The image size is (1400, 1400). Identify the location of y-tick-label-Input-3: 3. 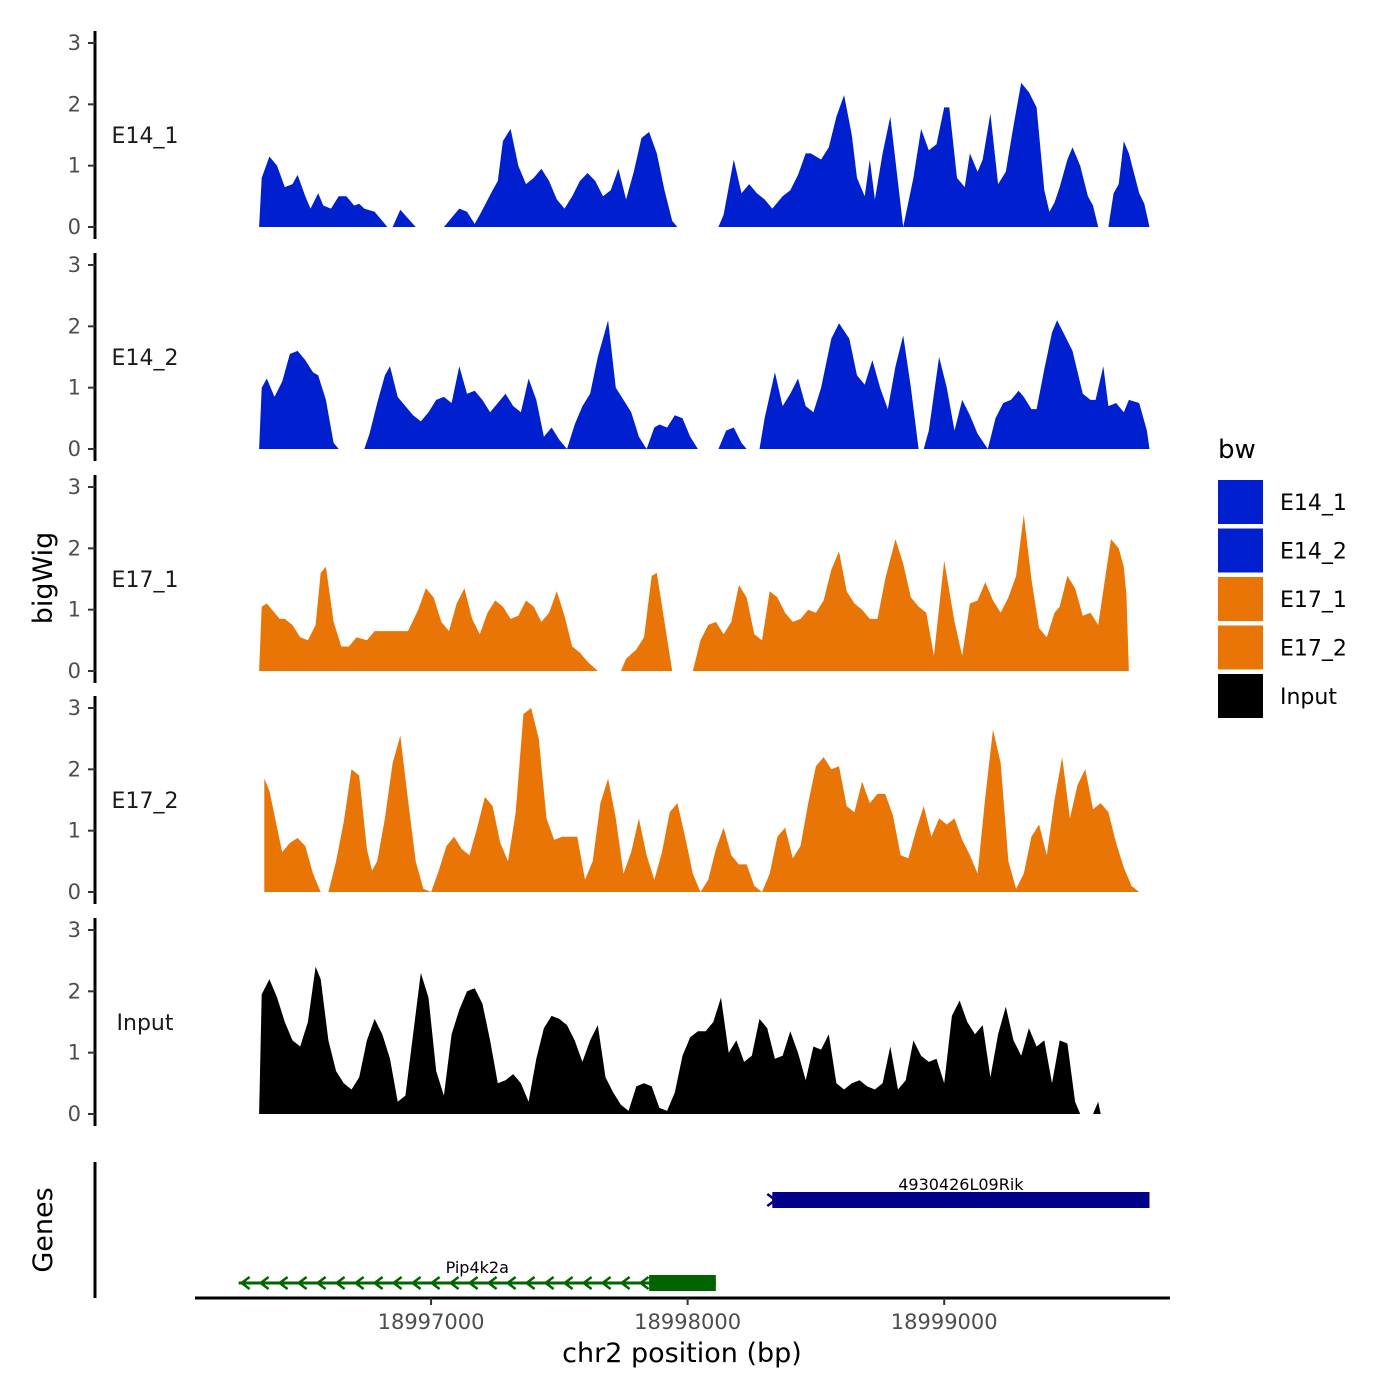
(74, 930).